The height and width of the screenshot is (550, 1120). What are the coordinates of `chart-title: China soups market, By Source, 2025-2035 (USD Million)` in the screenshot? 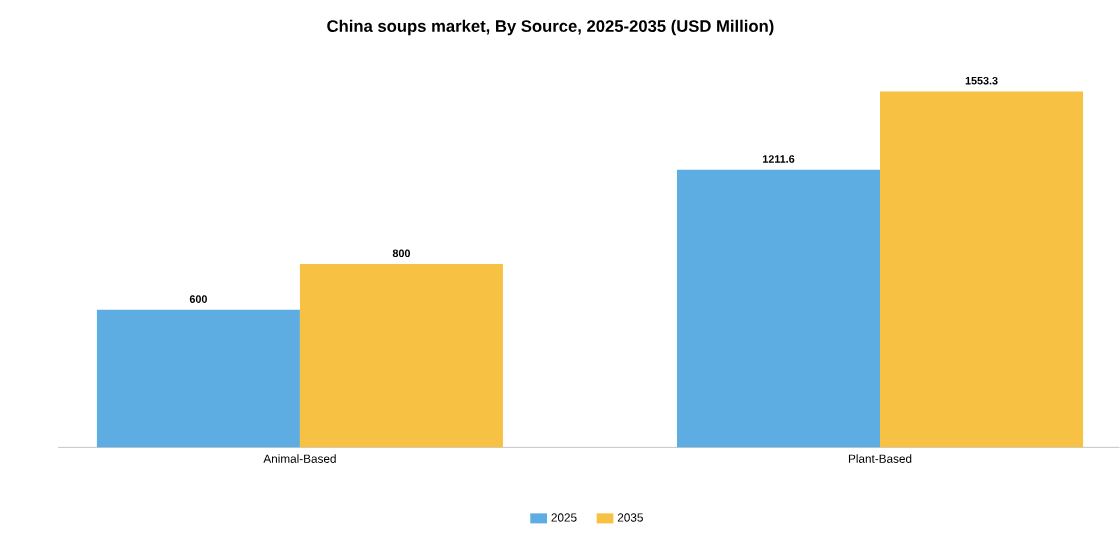 It's located at (550, 27).